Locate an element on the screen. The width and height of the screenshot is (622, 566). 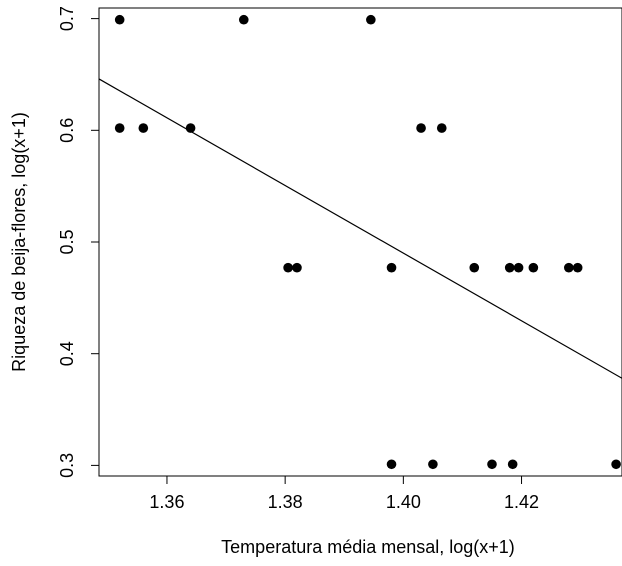
y-tick-label: 0.4 is located at coordinates (67, 353).